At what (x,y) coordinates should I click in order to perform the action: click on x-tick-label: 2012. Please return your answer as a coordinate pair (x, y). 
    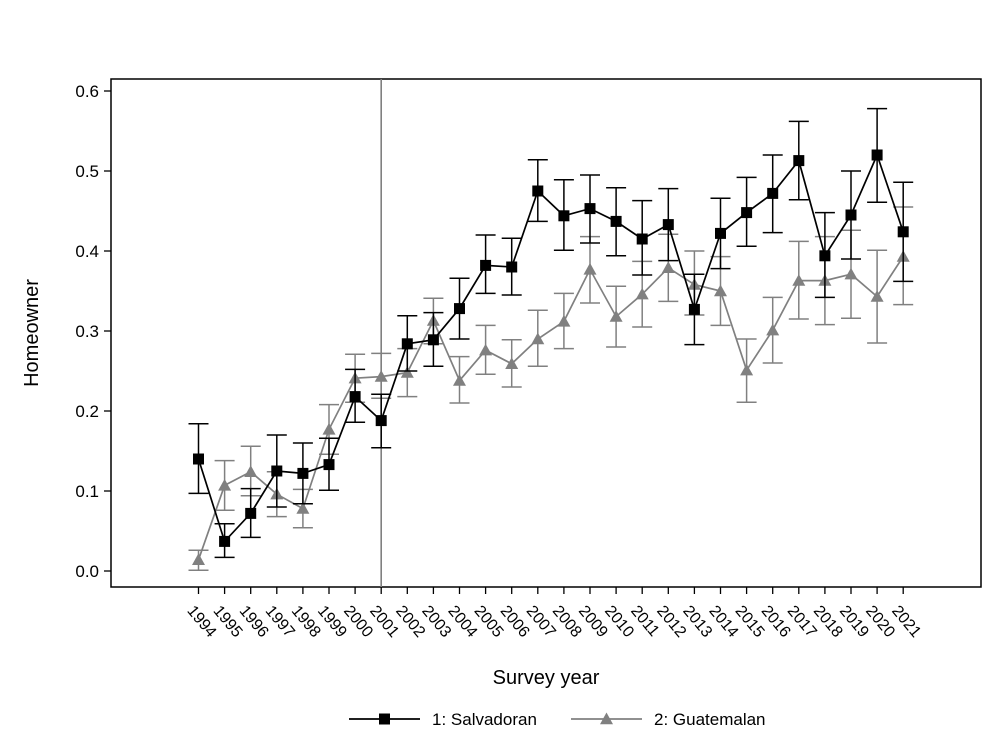
    Looking at the image, I should click on (671, 622).